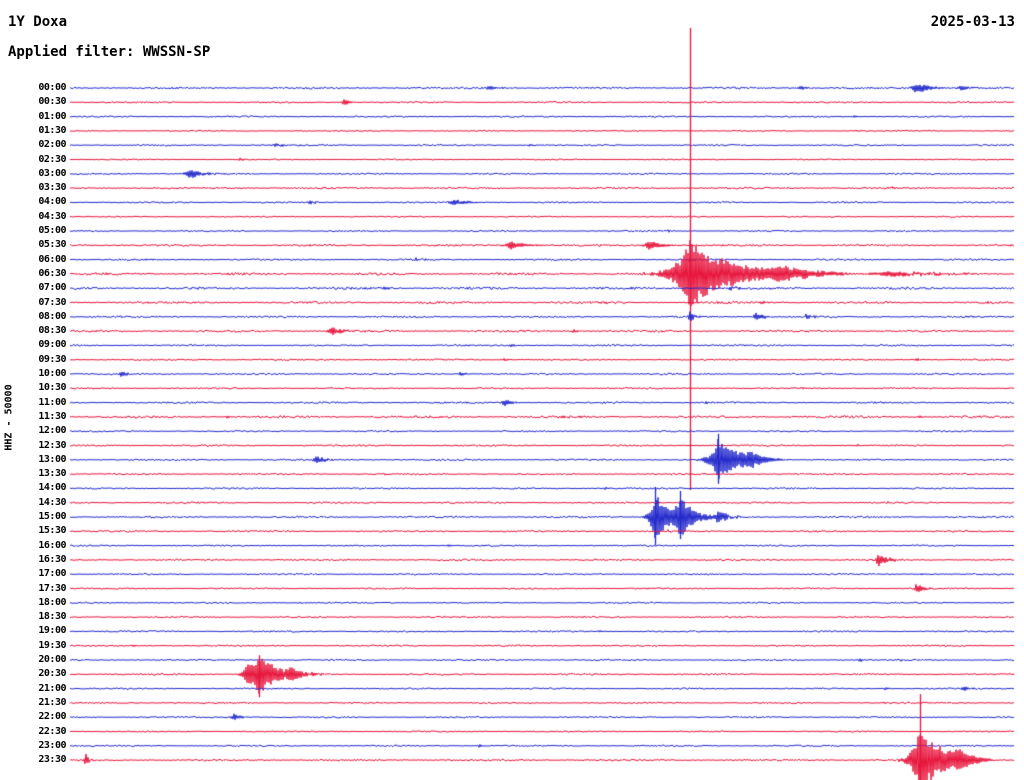  Describe the element at coordinates (52, 760) in the screenshot. I see `time-label: 23:30` at that location.